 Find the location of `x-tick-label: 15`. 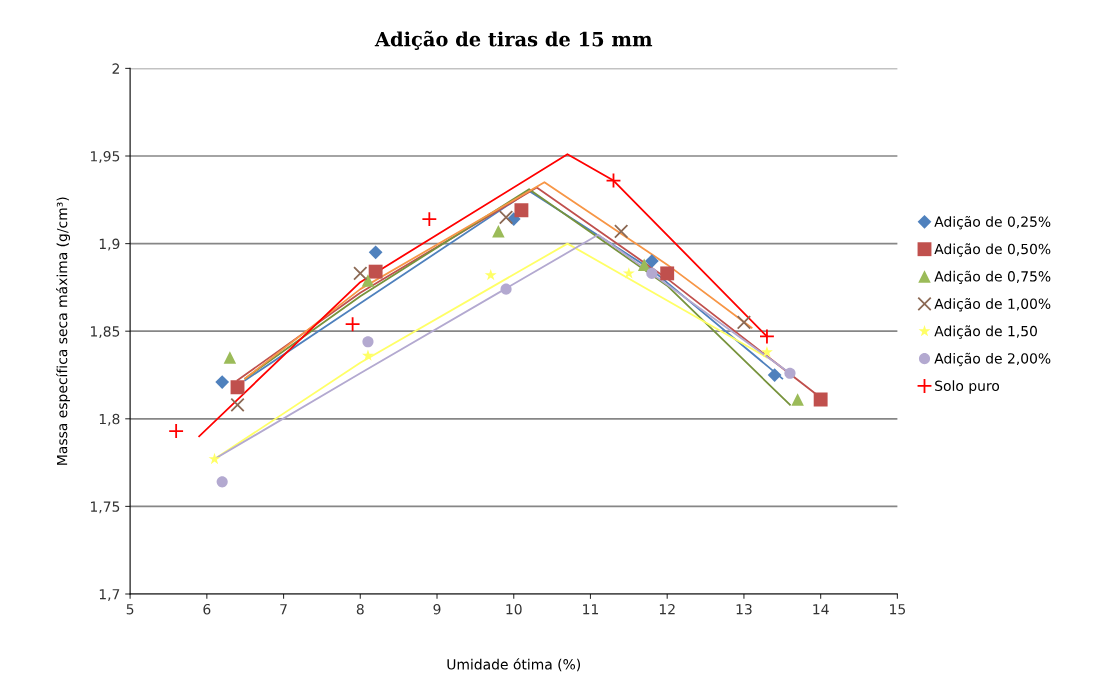

x-tick-label: 15 is located at coordinates (898, 609).